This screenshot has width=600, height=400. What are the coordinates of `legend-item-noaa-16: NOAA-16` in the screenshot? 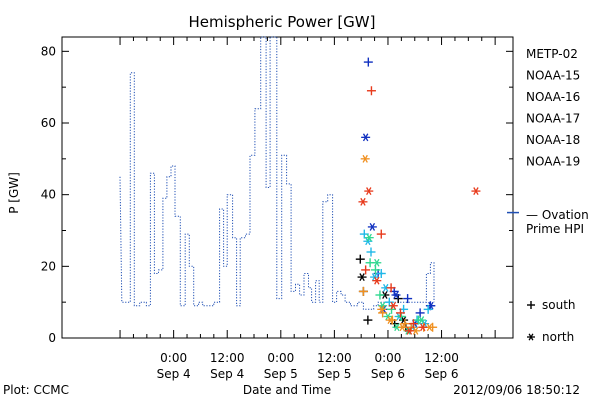 It's located at (553, 97).